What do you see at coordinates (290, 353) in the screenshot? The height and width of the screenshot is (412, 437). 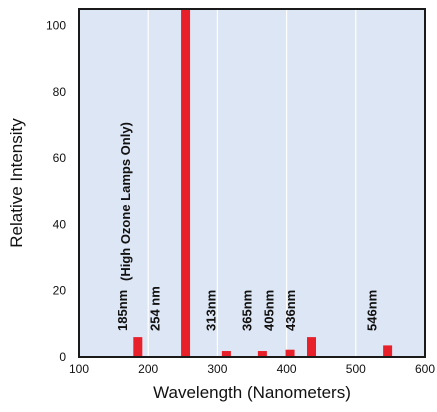 I see `bar-405nm` at bounding box center [290, 353].